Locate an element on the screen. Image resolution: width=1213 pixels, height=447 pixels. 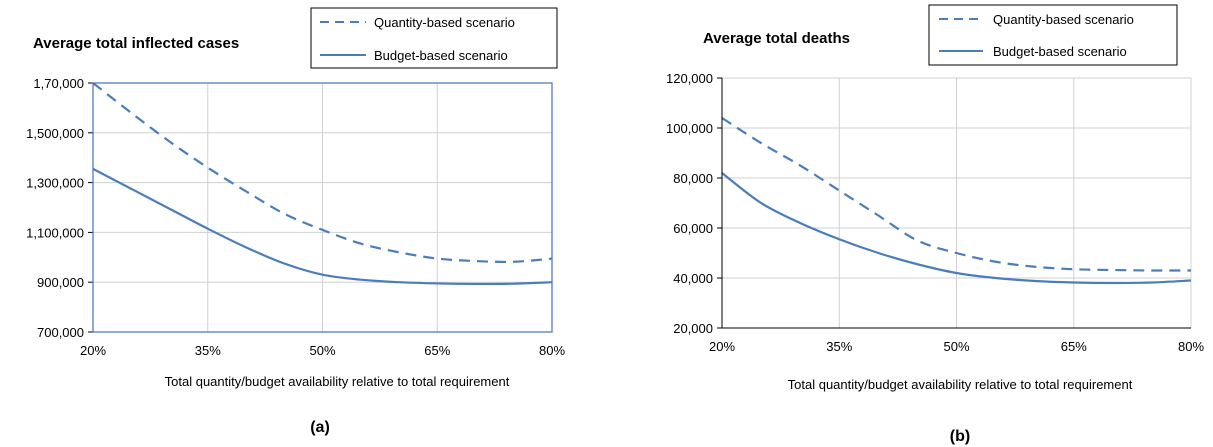
chart-b-series-quantity-line is located at coordinates (956, 194).